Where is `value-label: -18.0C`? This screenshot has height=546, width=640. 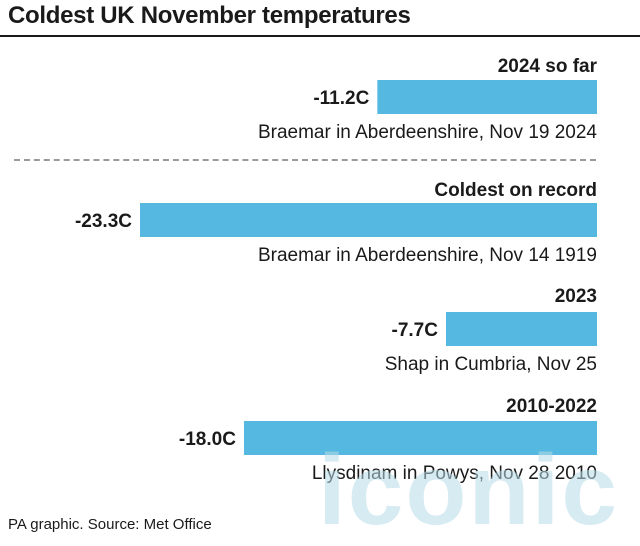 value-label: -18.0C is located at coordinates (207, 439).